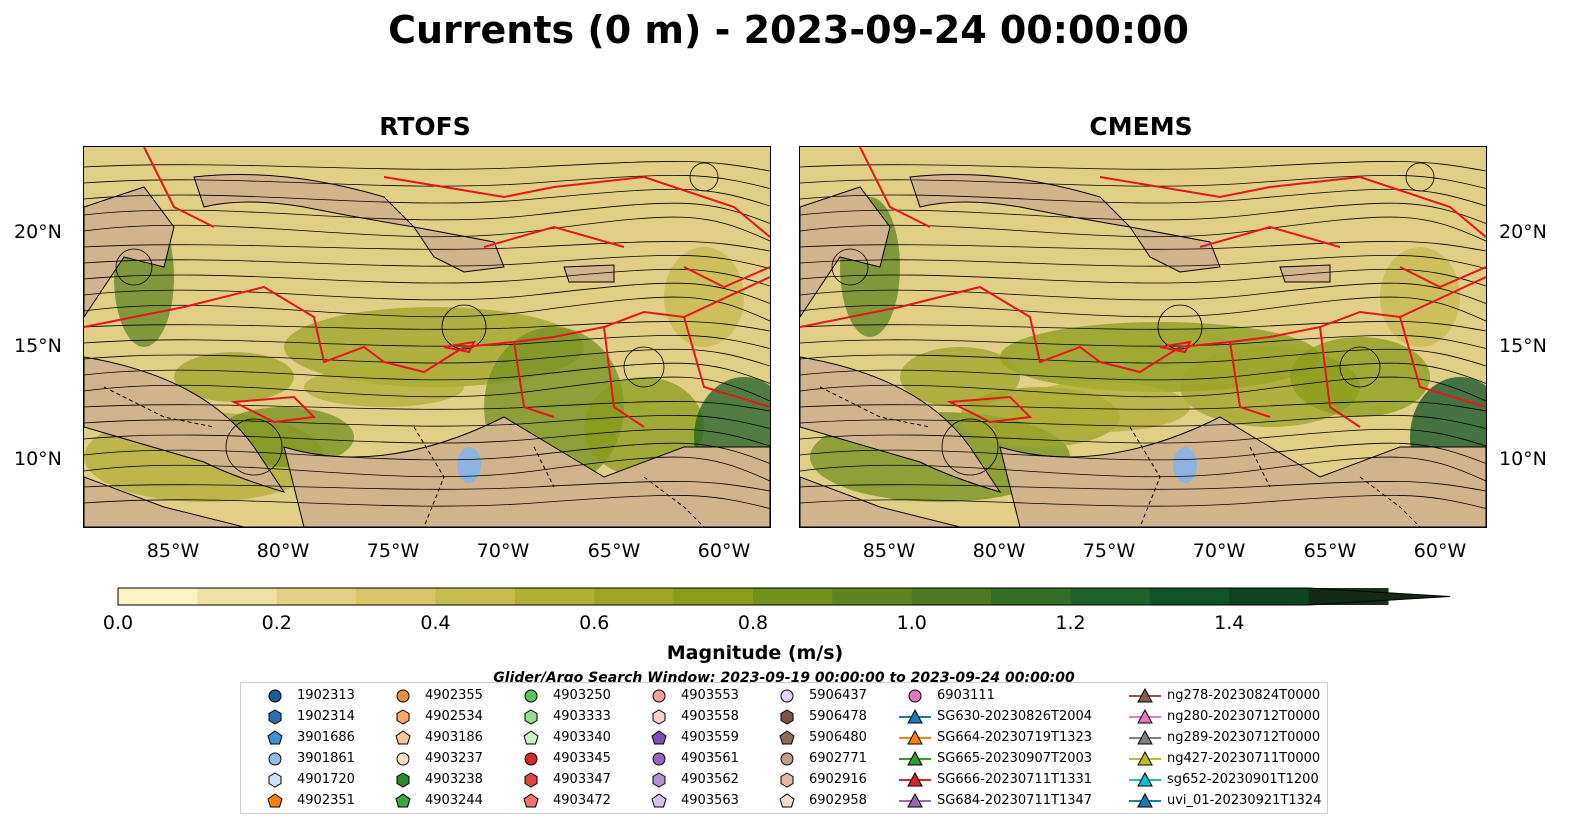 Image resolution: width=1577 pixels, height=829 pixels. What do you see at coordinates (999, 551) in the screenshot?
I see `lon-tick-label: 80°W` at bounding box center [999, 551].